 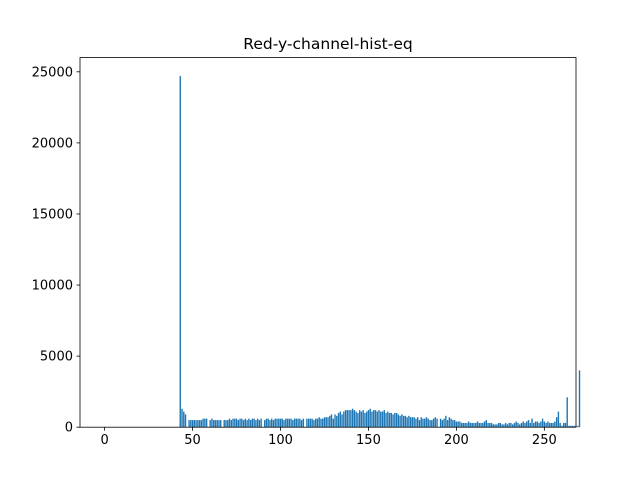 What do you see at coordinates (327, 44) in the screenshot?
I see `chart-title: Red-y-channel-hist-eq` at bounding box center [327, 44].